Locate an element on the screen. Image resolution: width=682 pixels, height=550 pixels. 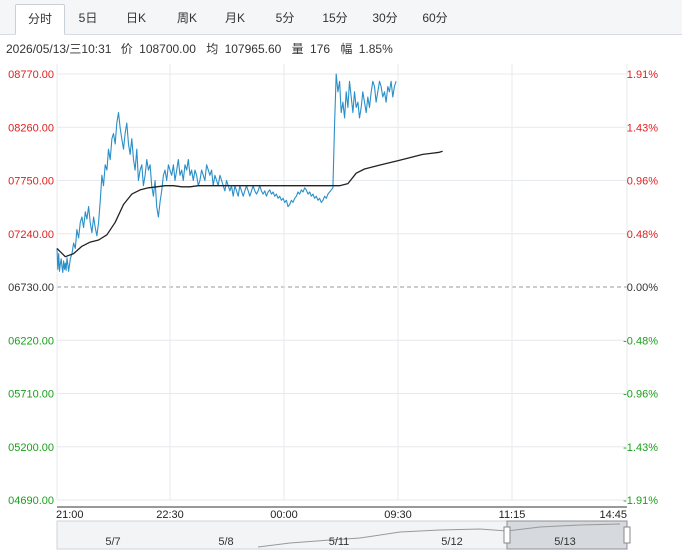
y-left-tick-label: 06220.00 is located at coordinates (31, 341).